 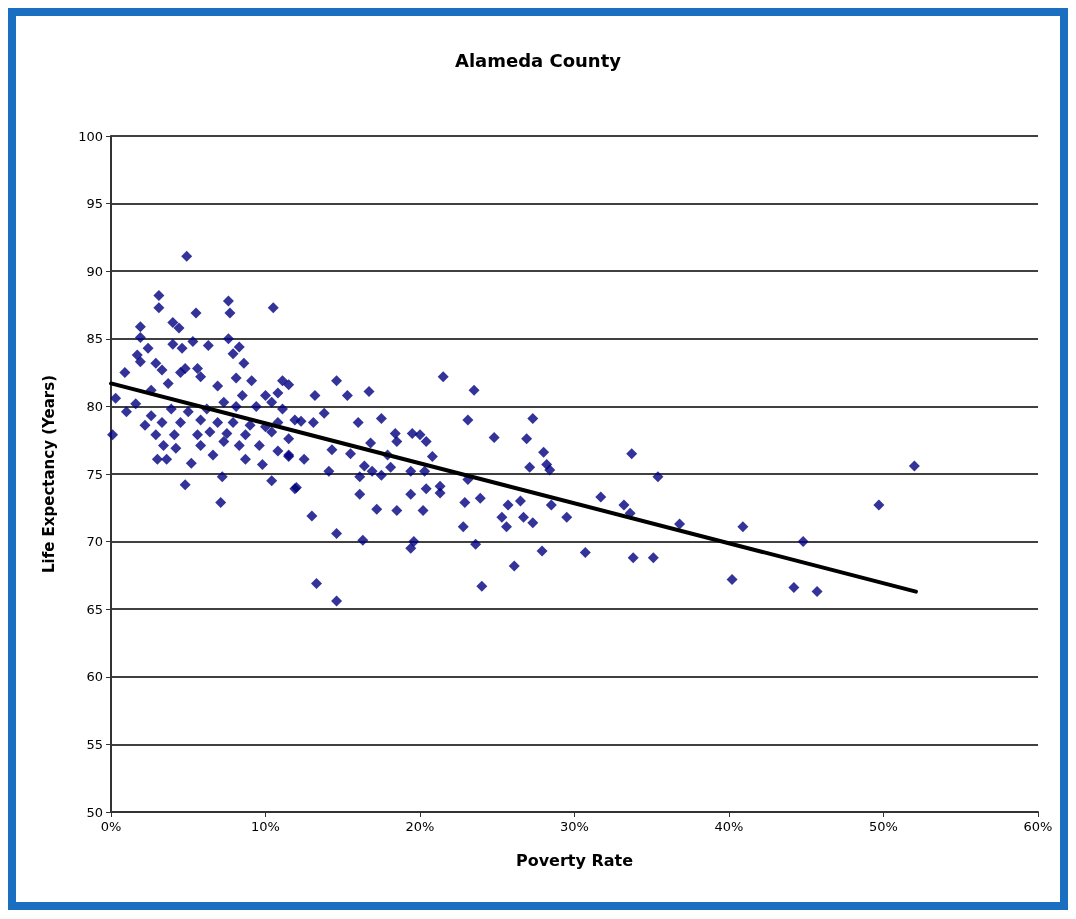 What do you see at coordinates (420, 826) in the screenshot?
I see `x-tick-label: 20%` at bounding box center [420, 826].